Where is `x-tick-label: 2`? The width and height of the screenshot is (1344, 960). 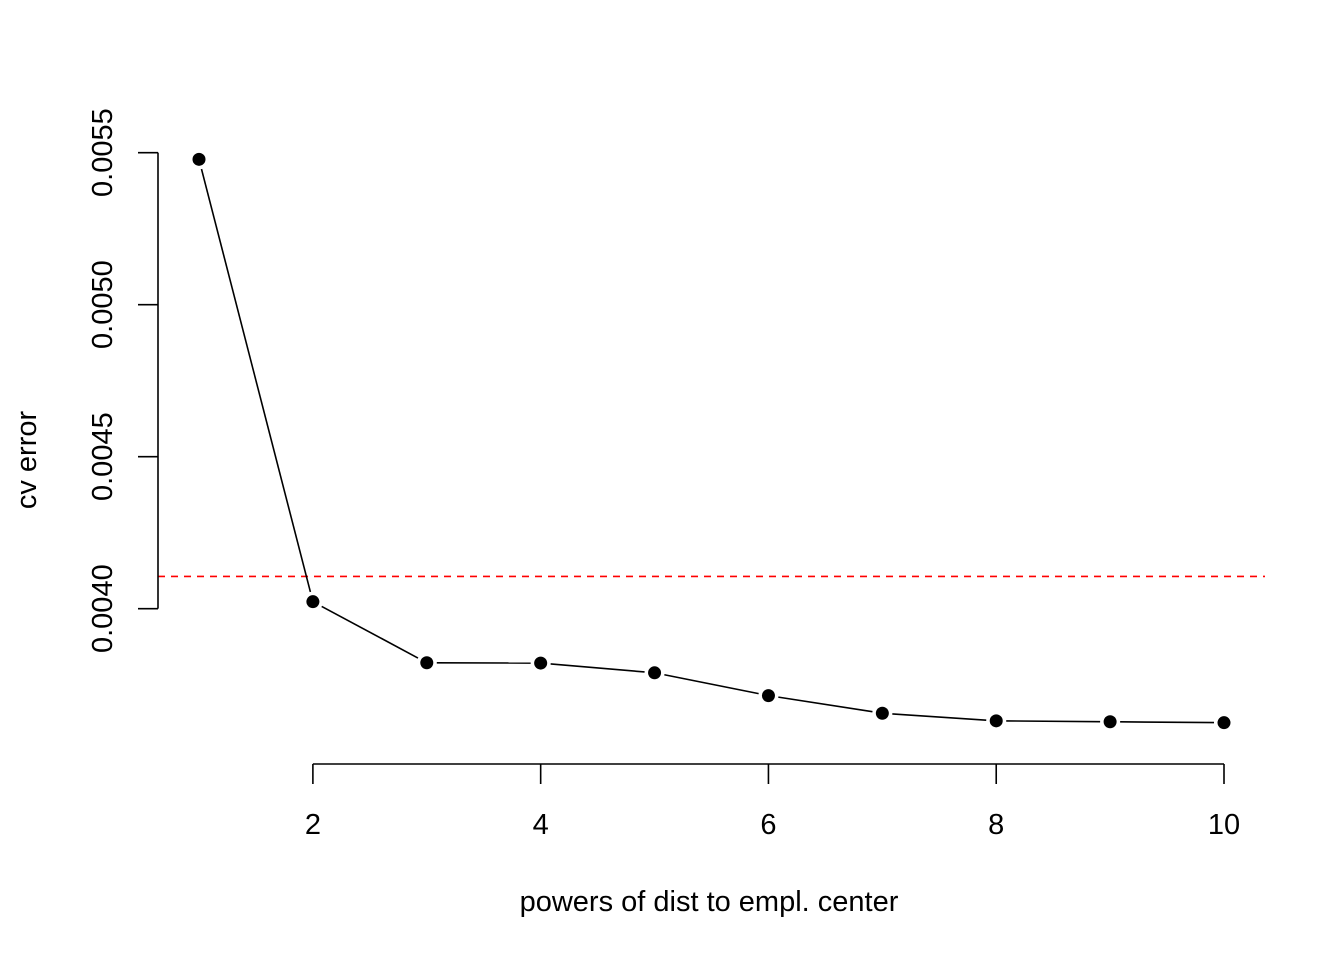 x-tick-label: 2 is located at coordinates (313, 825).